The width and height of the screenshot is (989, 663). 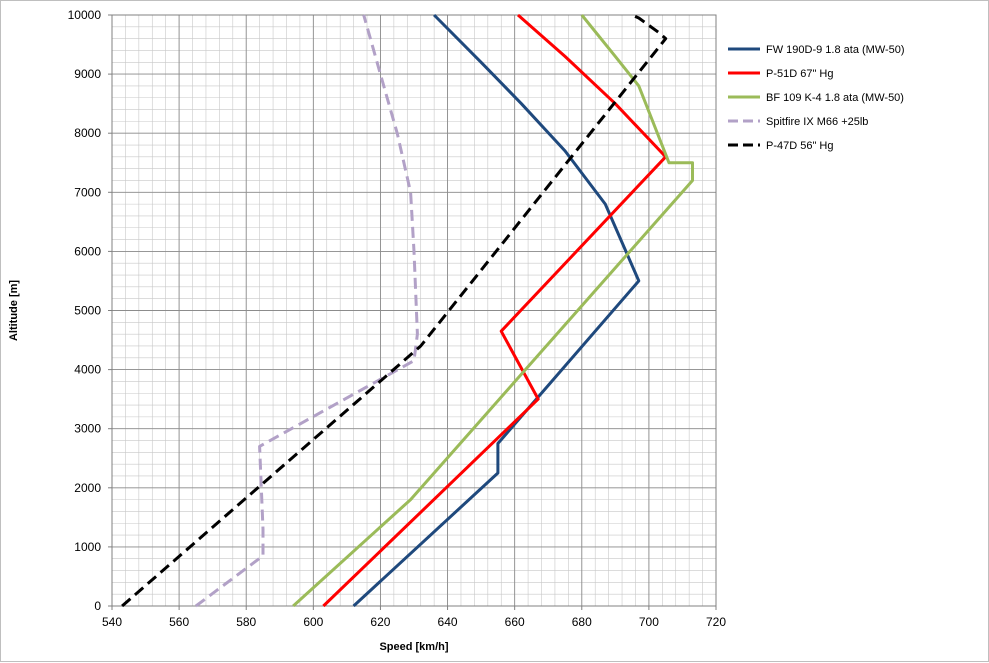 I want to click on x-tick-label: 640, so click(x=448, y=622).